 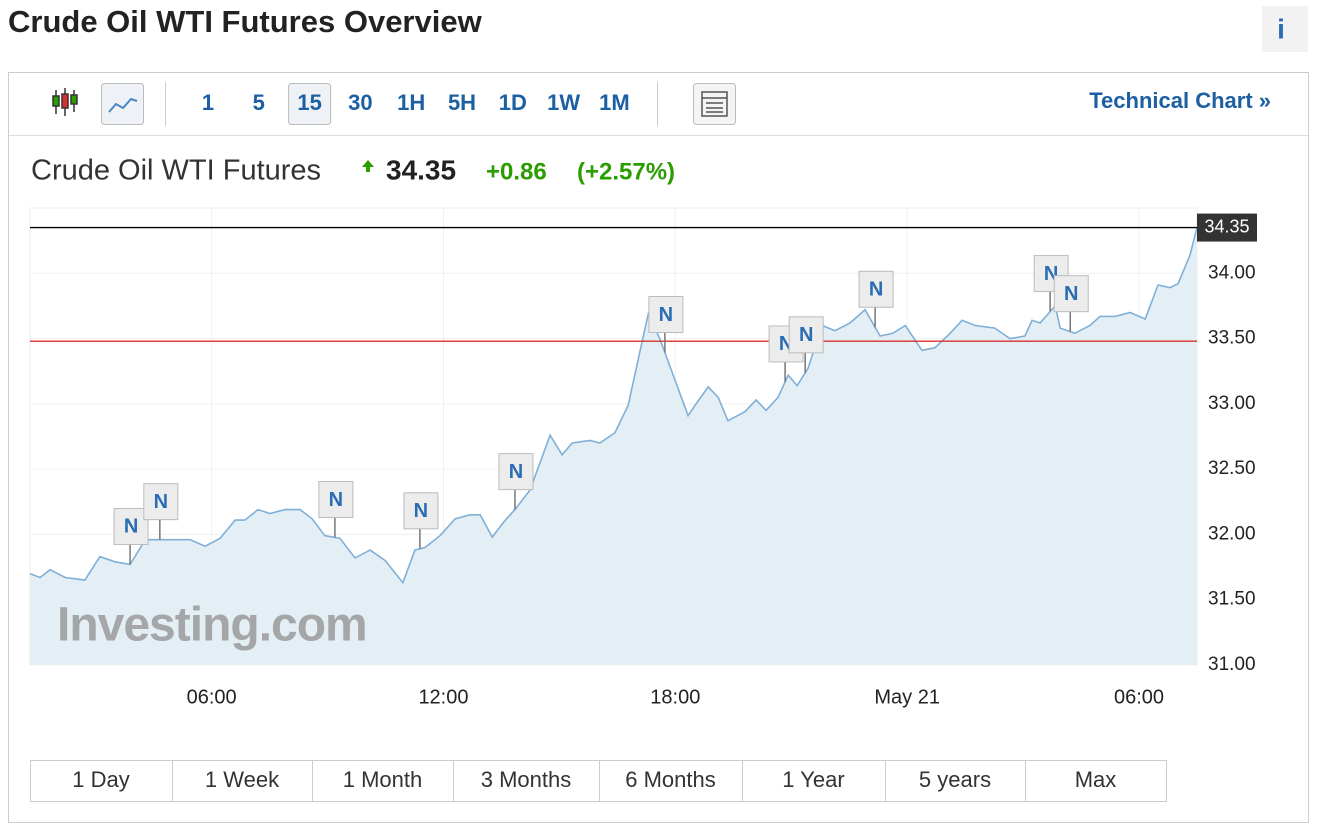 I want to click on price-change-percent: (+2.57%), so click(x=626, y=171).